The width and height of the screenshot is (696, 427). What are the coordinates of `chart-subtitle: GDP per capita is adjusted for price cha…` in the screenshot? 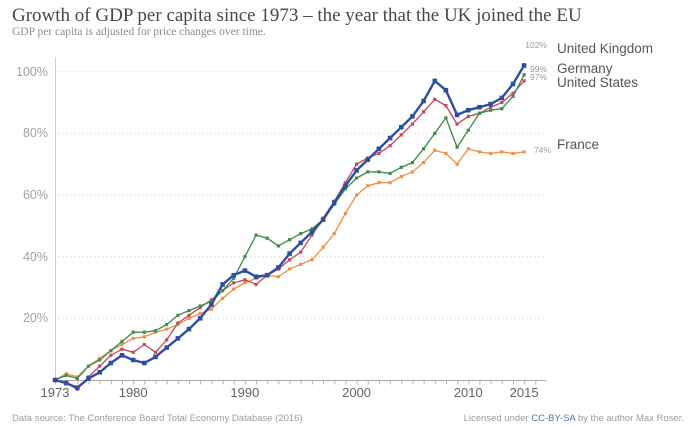 It's located at (139, 32).